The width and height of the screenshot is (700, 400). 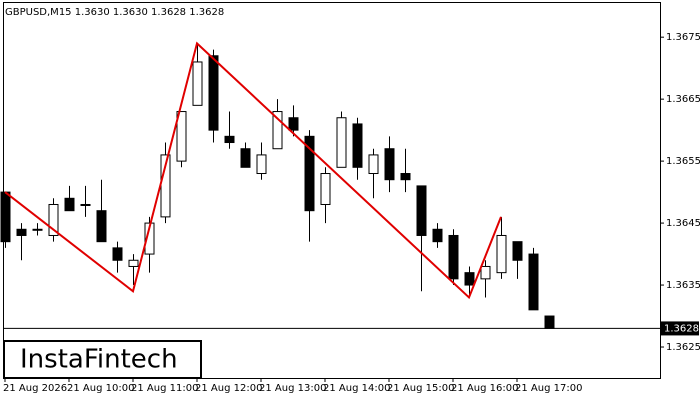 What do you see at coordinates (228, 388) in the screenshot?
I see `x-tick-label: 21 Aug 12:00` at bounding box center [228, 388].